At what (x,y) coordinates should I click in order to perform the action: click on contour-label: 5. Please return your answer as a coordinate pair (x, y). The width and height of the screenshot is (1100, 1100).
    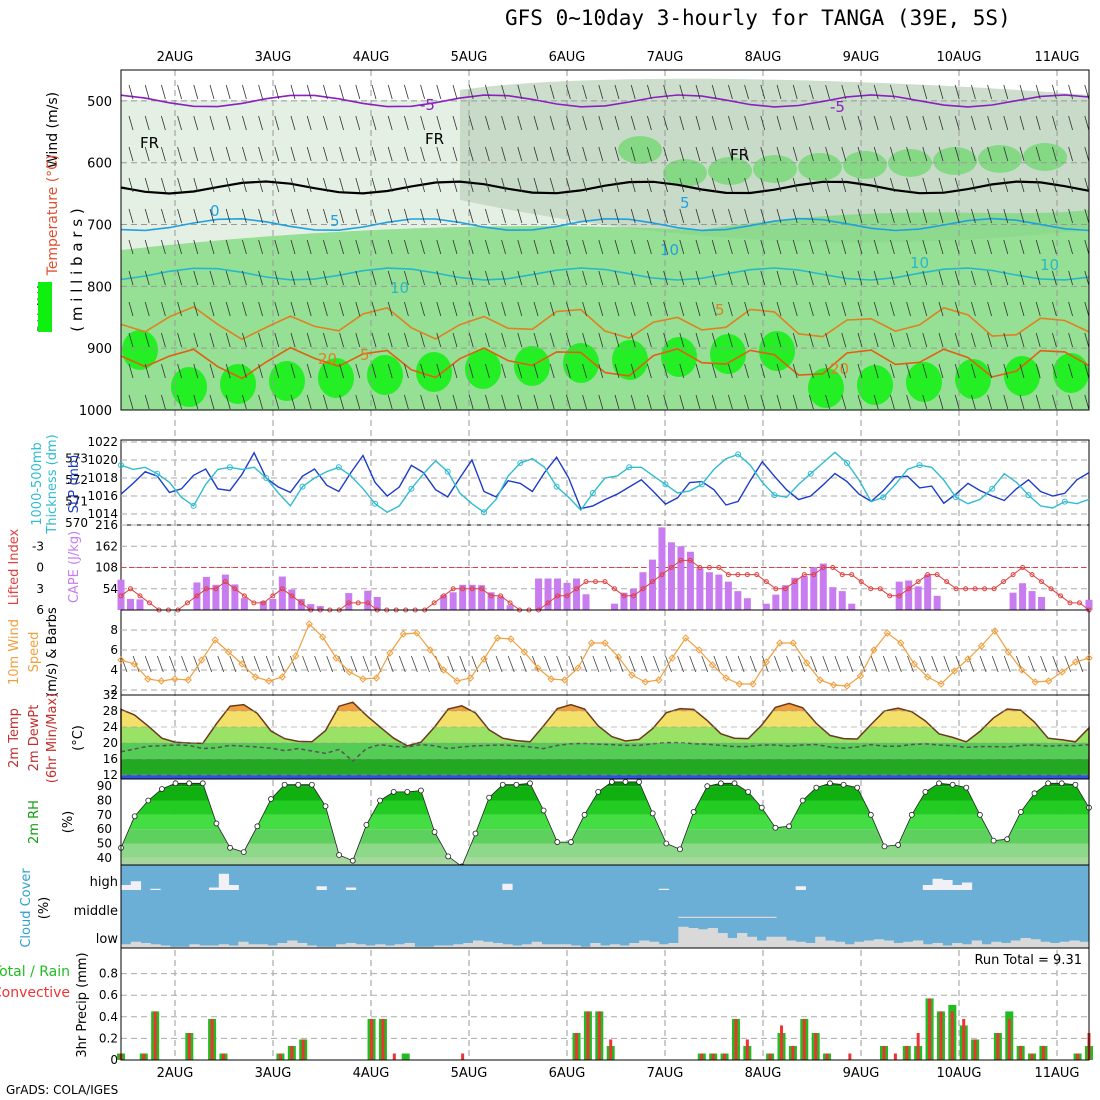
    Looking at the image, I should click on (685, 203).